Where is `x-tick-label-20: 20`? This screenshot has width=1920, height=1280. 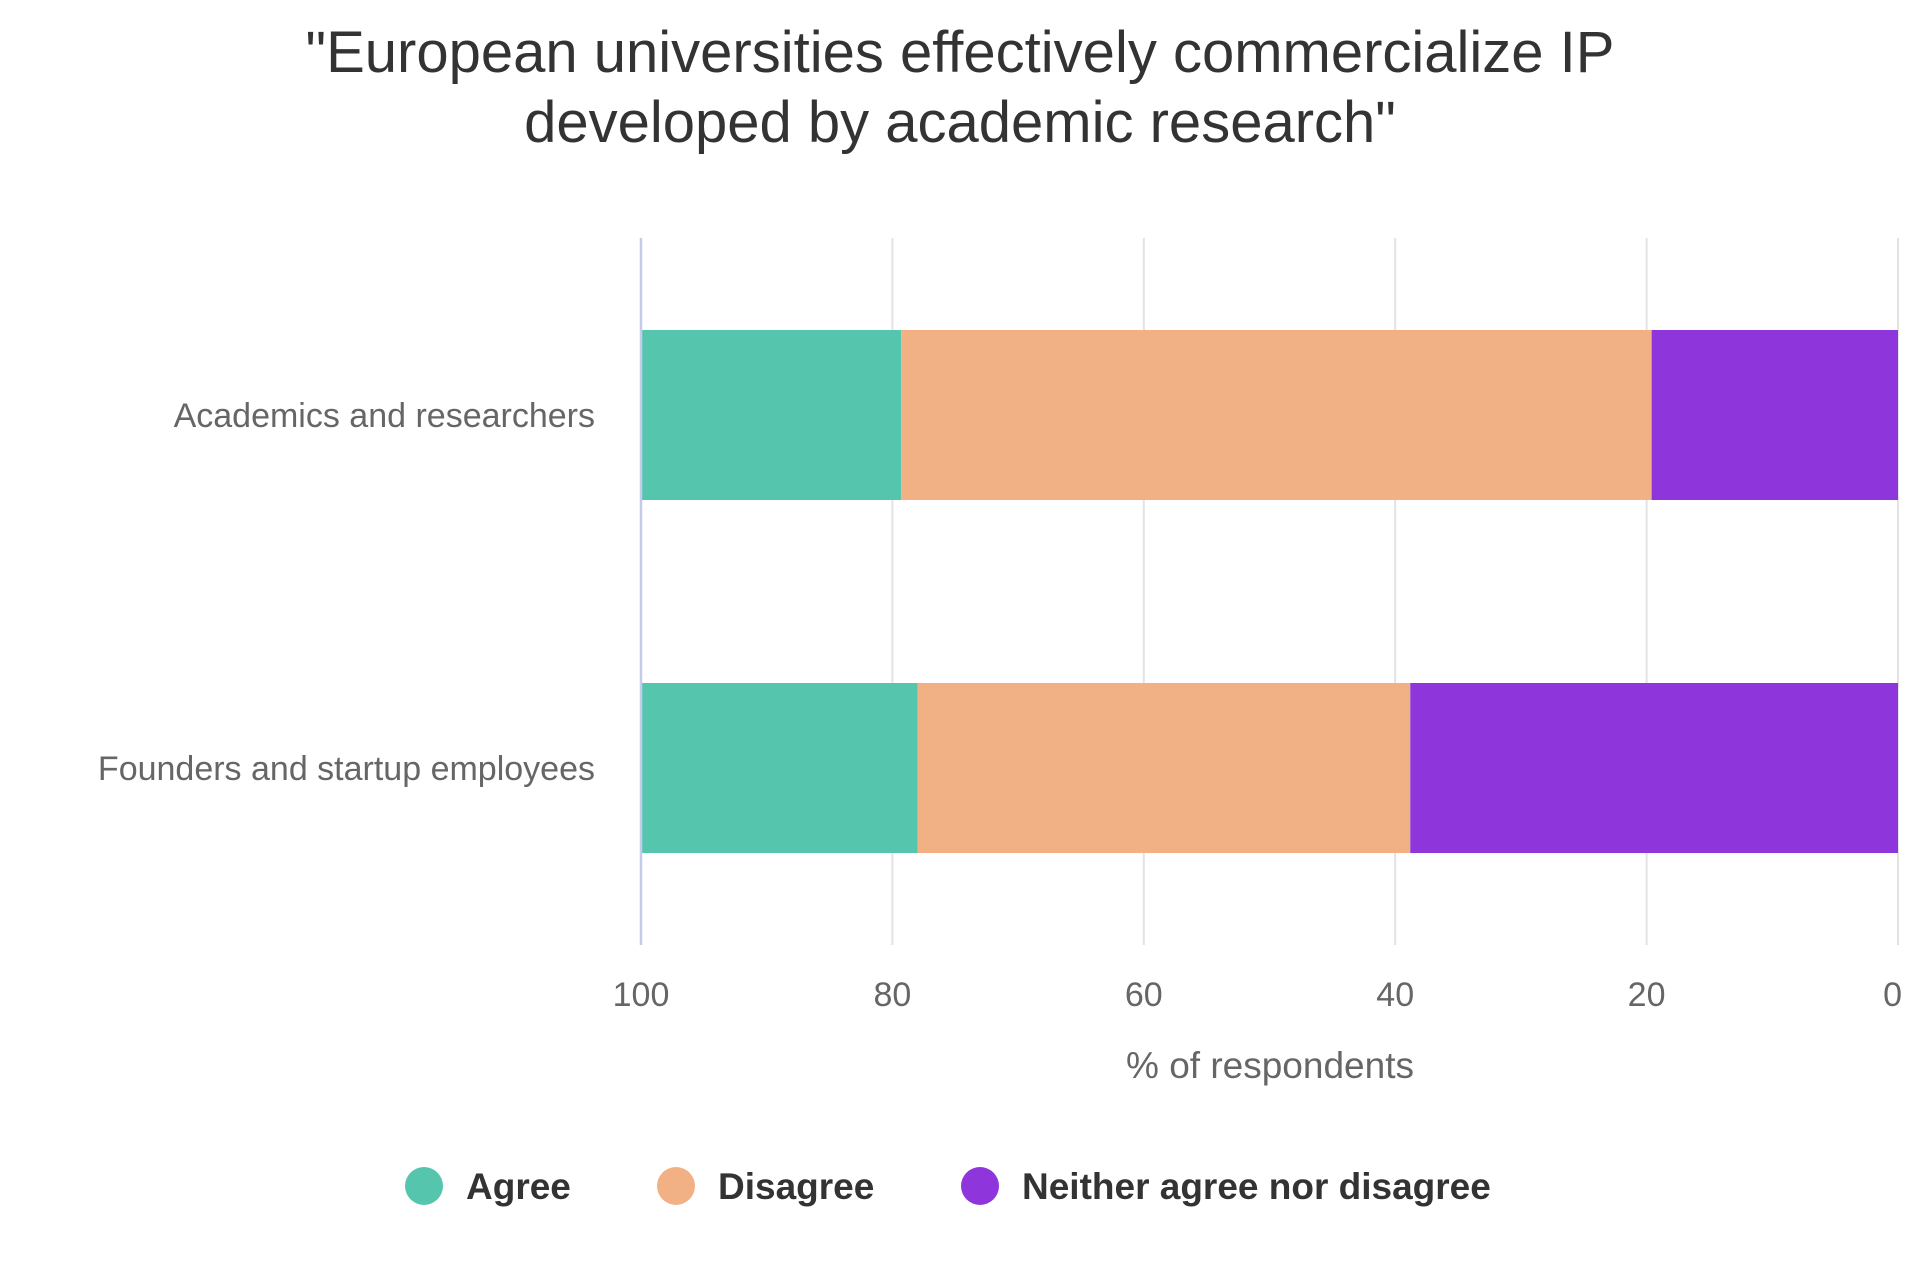 x-tick-label-20: 20 is located at coordinates (1647, 995).